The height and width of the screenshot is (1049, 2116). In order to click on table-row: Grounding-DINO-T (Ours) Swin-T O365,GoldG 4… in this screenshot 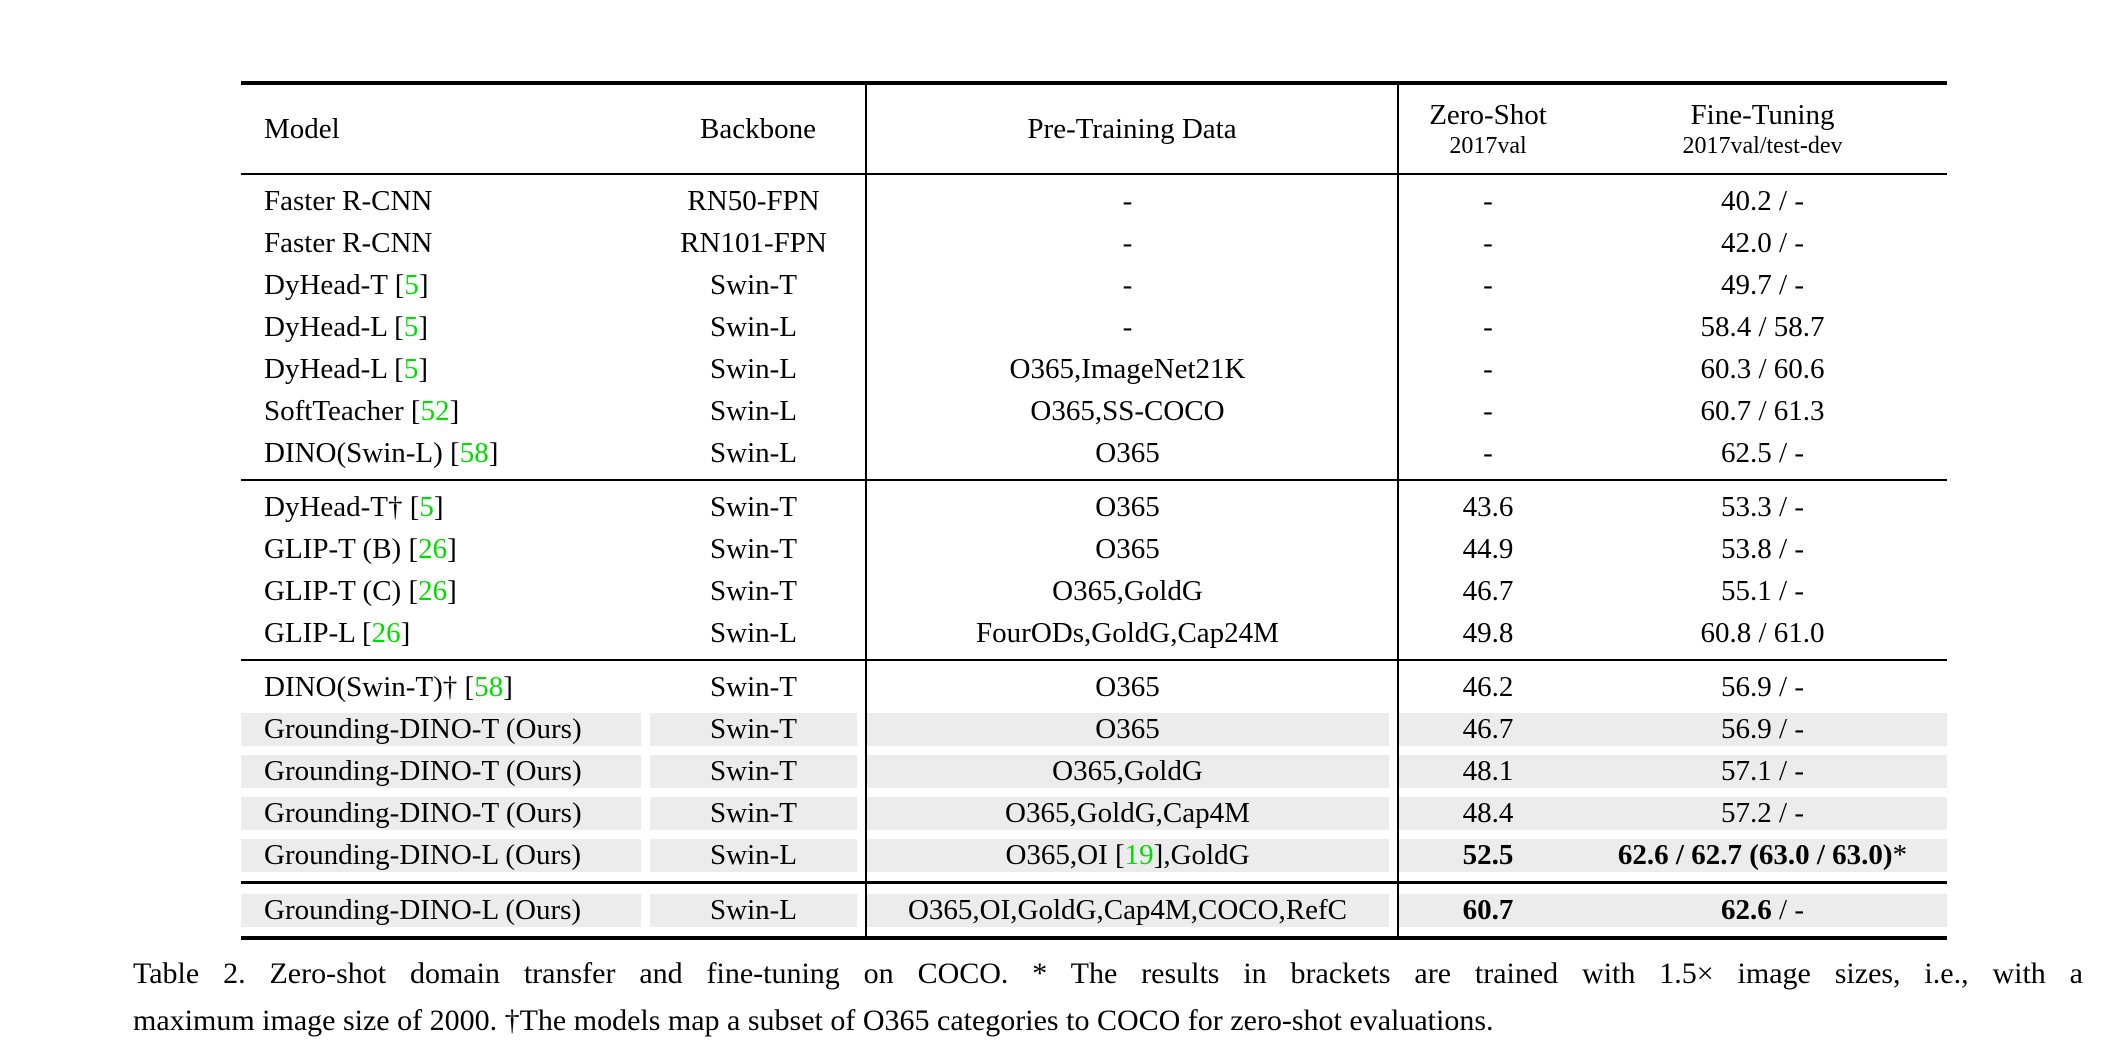, I will do `click(1094, 771)`.